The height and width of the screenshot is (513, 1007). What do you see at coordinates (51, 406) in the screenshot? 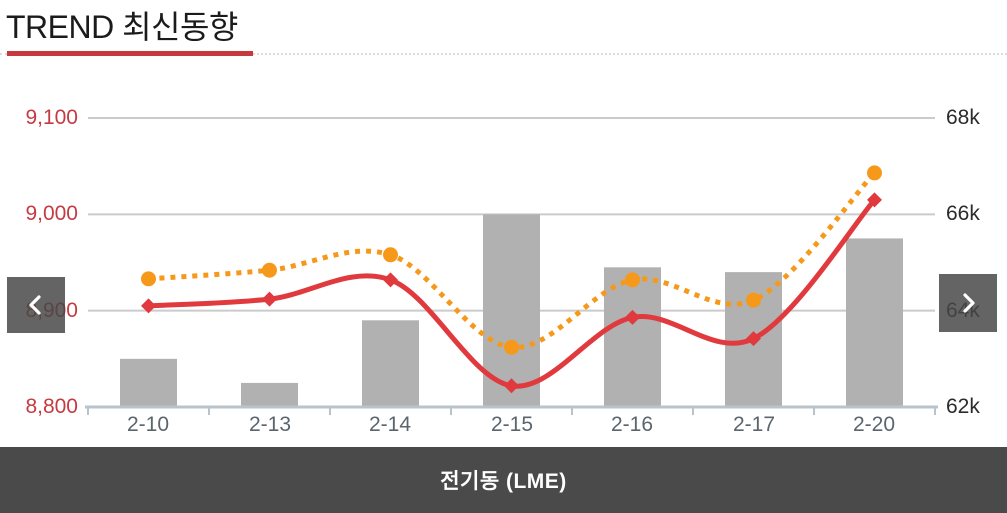
I see `y-left-tick-8800: 8,800` at bounding box center [51, 406].